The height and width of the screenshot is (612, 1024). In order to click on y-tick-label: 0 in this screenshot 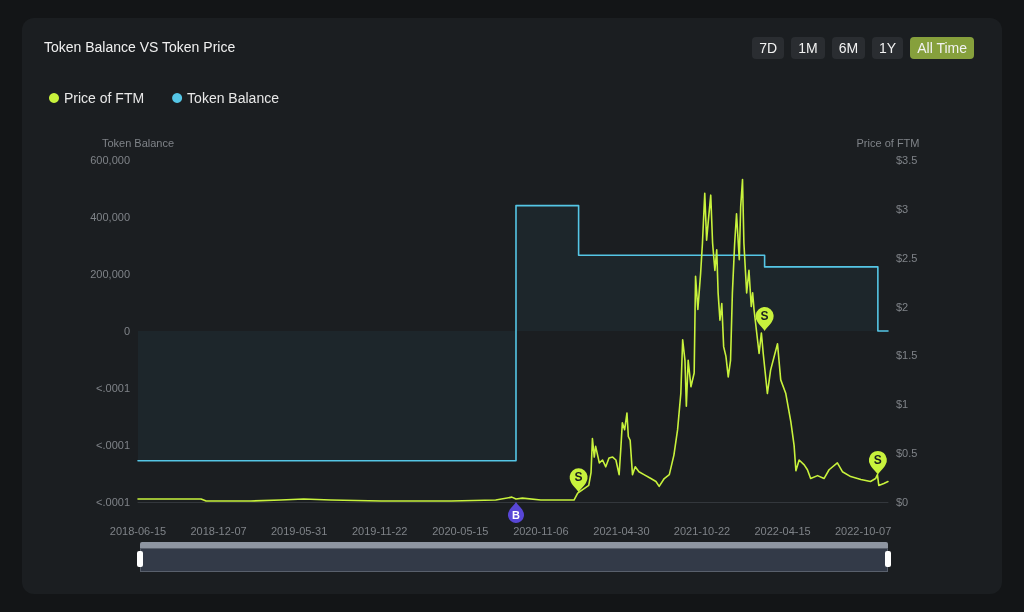, I will do `click(126, 331)`.